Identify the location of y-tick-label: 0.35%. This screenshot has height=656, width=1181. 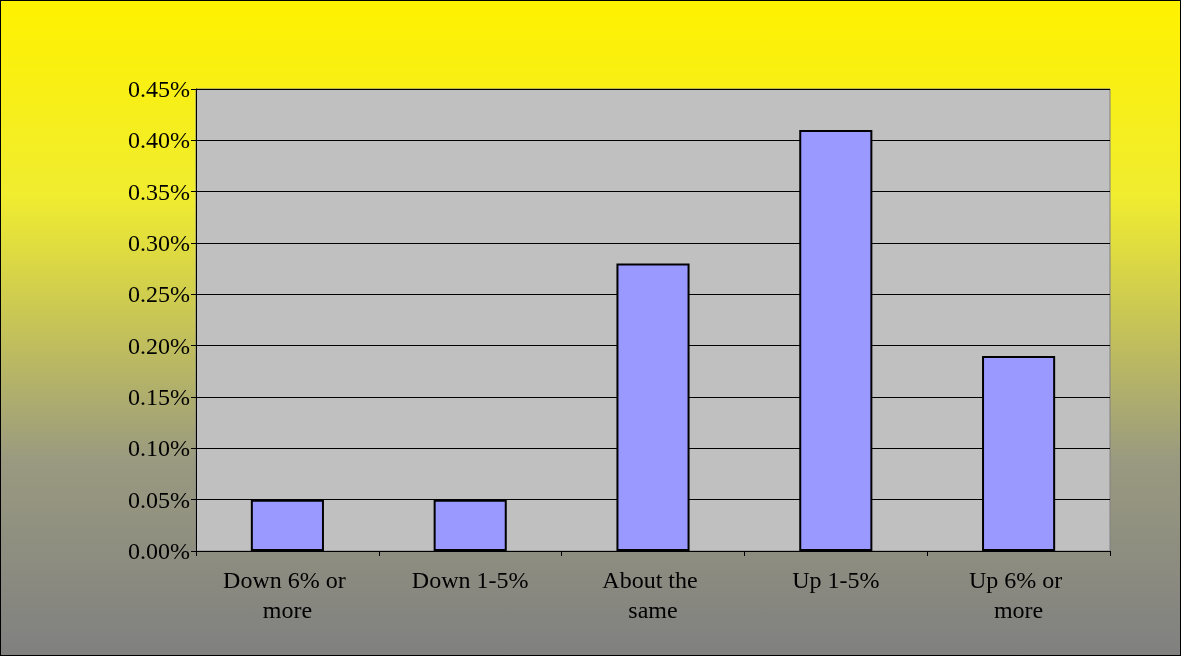
(159, 191).